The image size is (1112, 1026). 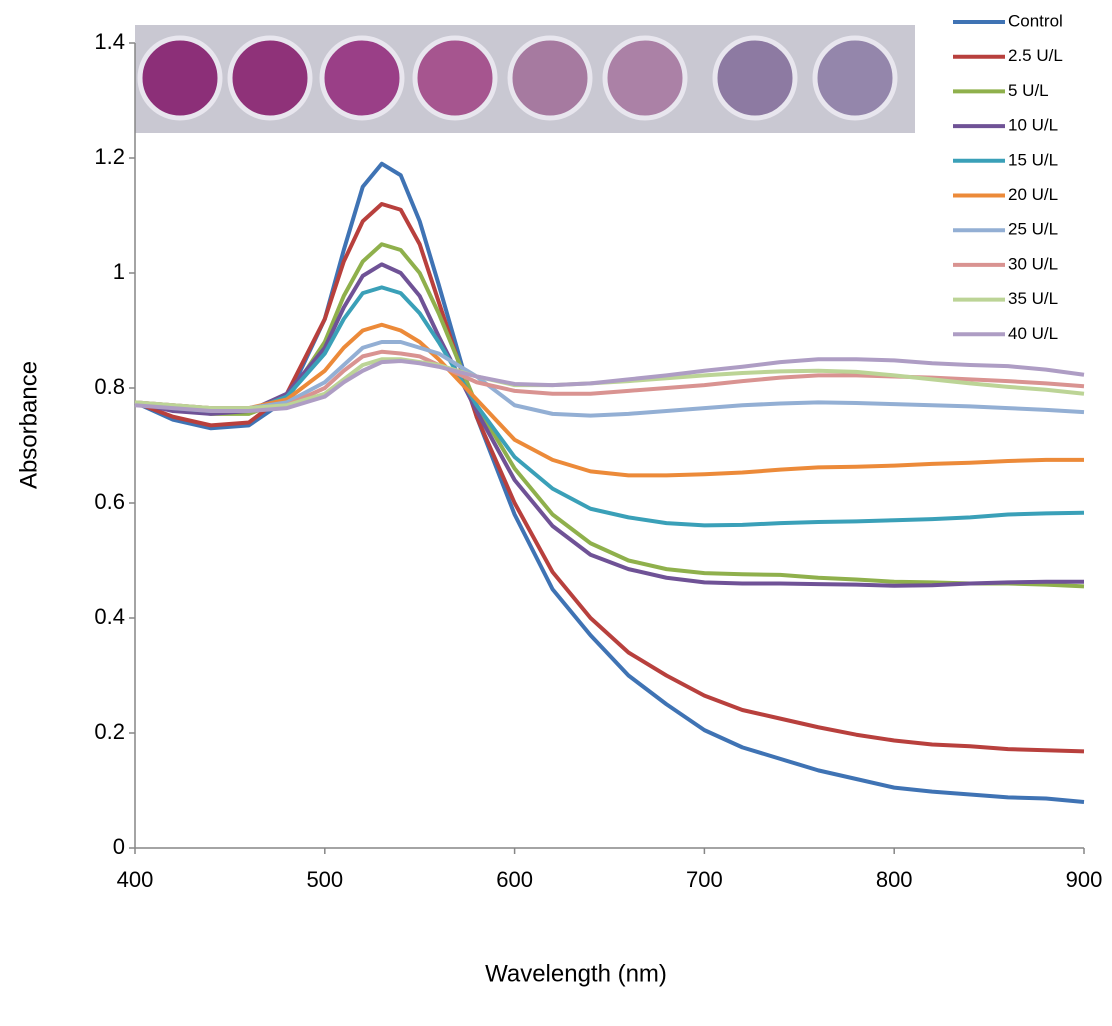 What do you see at coordinates (109, 616) in the screenshot?
I see `y-tick-label: 0.4` at bounding box center [109, 616].